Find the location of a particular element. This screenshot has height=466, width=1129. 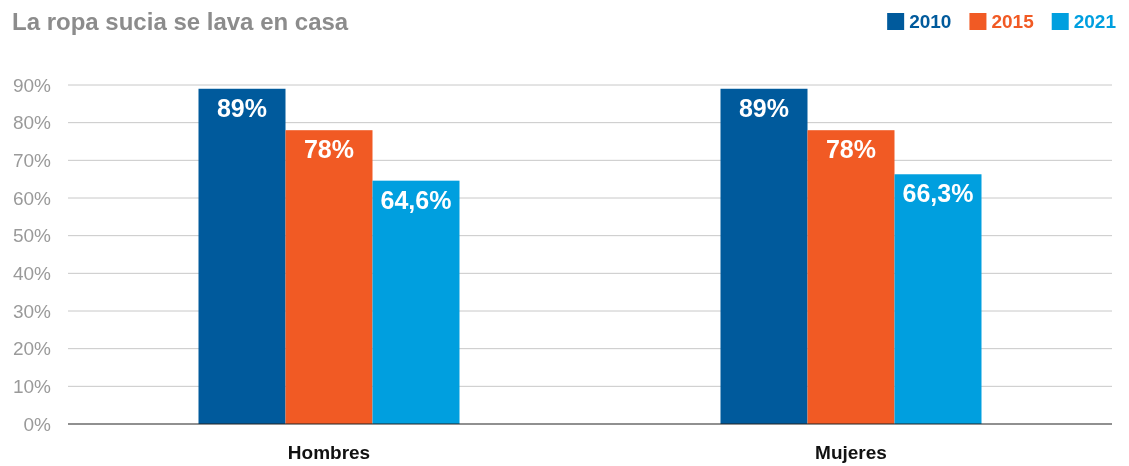

y-tick-label: 20% is located at coordinates (32, 349).